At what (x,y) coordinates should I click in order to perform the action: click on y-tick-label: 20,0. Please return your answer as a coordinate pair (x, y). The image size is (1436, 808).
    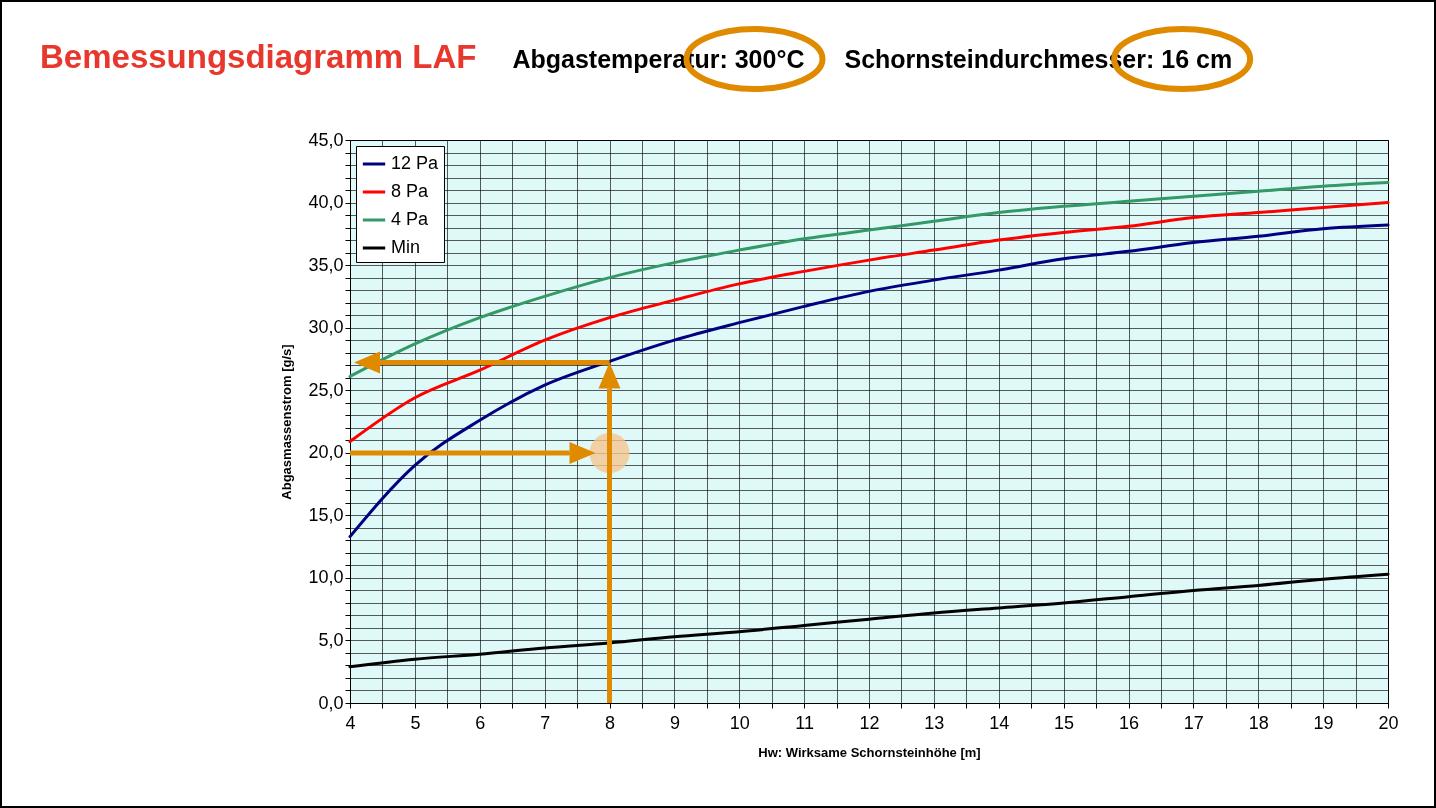
    Looking at the image, I should click on (326, 452).